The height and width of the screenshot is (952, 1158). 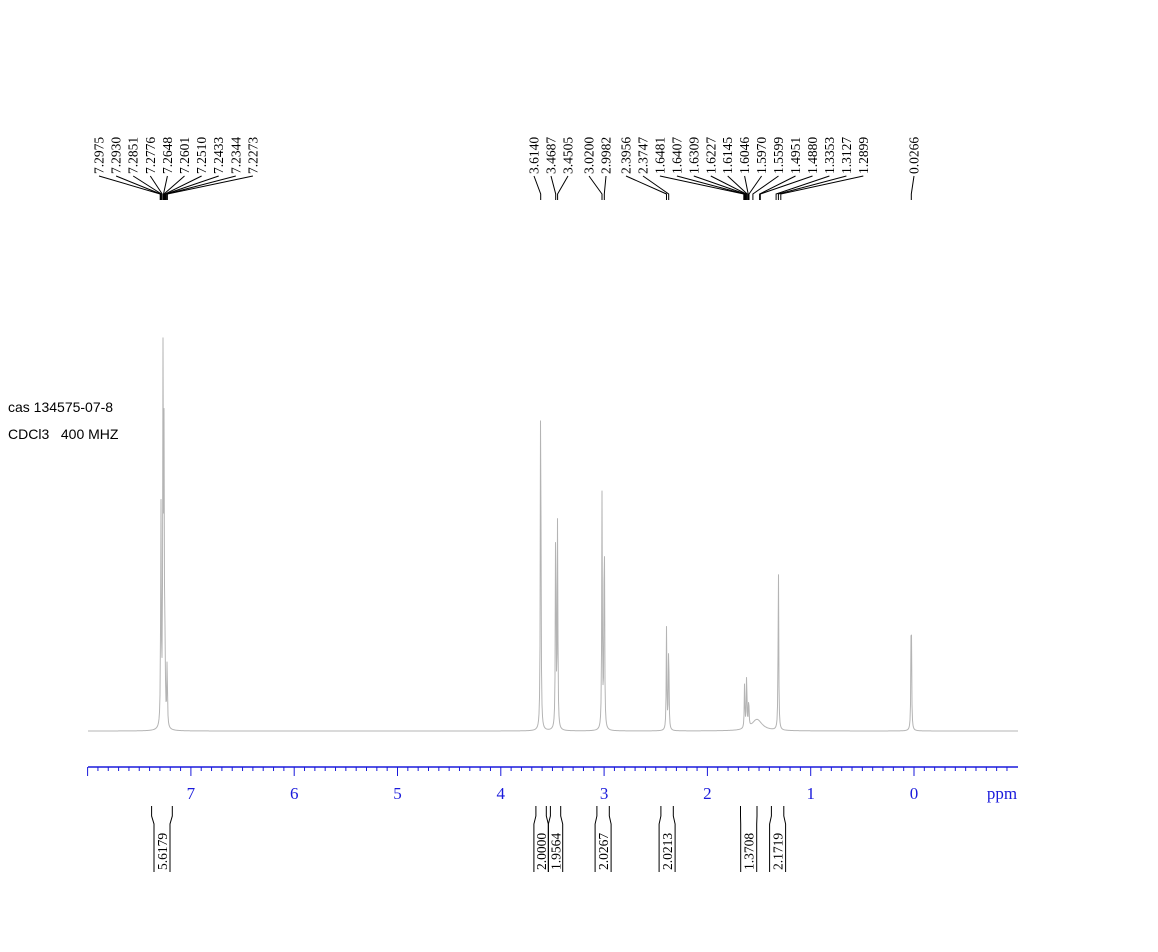 What do you see at coordinates (810, 793) in the screenshot?
I see `x-tick-label: 1` at bounding box center [810, 793].